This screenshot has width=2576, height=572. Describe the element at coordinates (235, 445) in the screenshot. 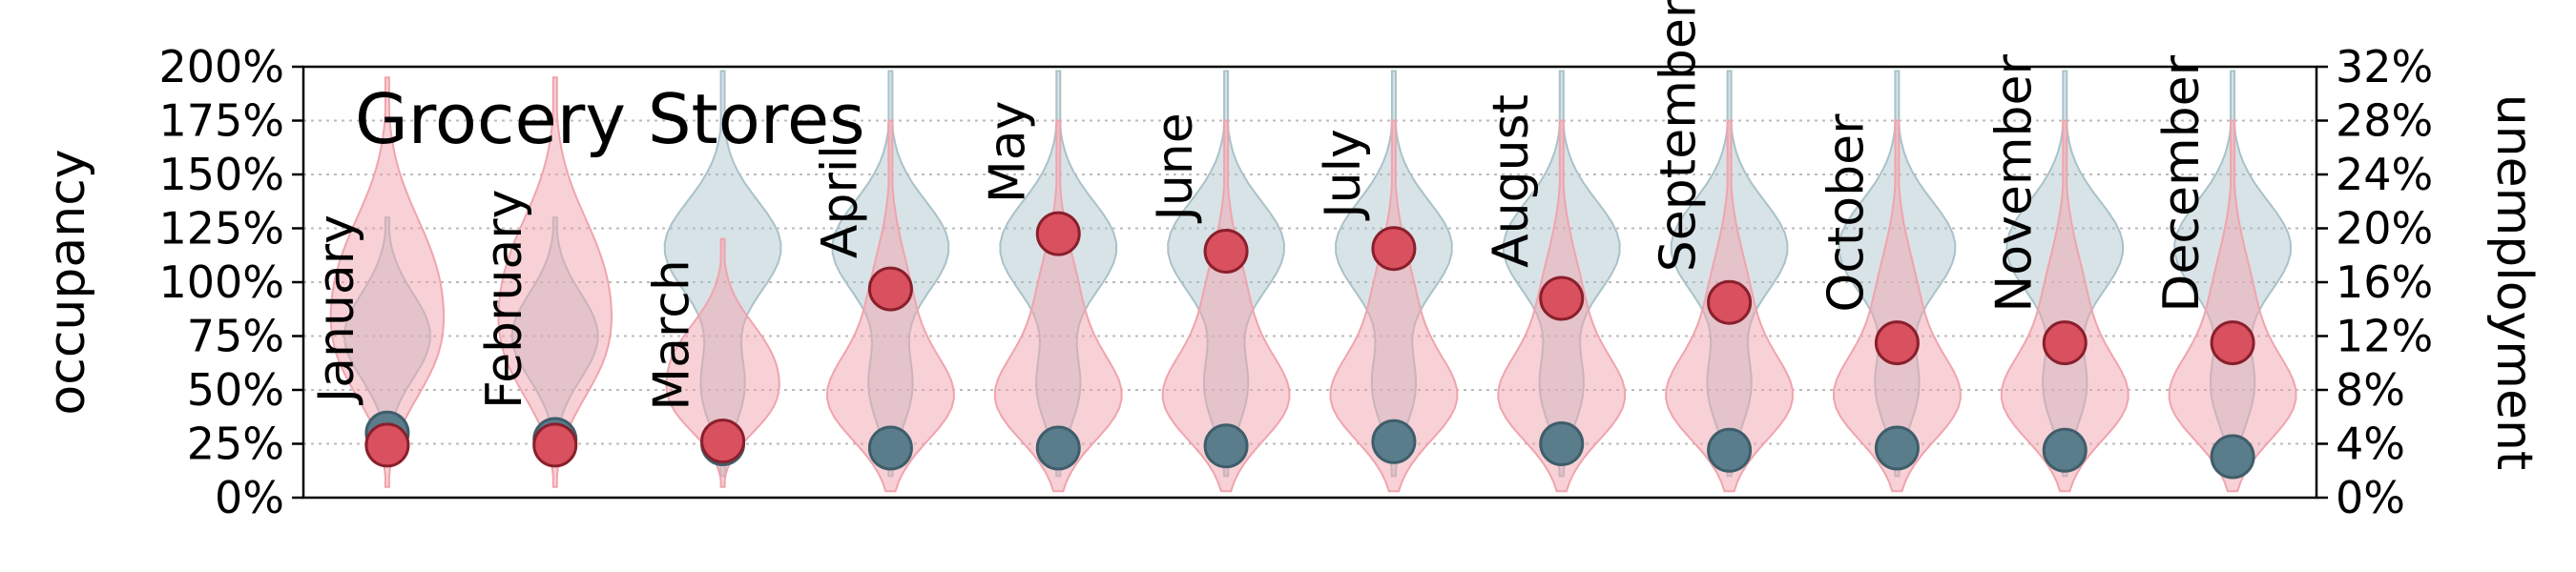

I see `left-tick-label: 25%` at that location.